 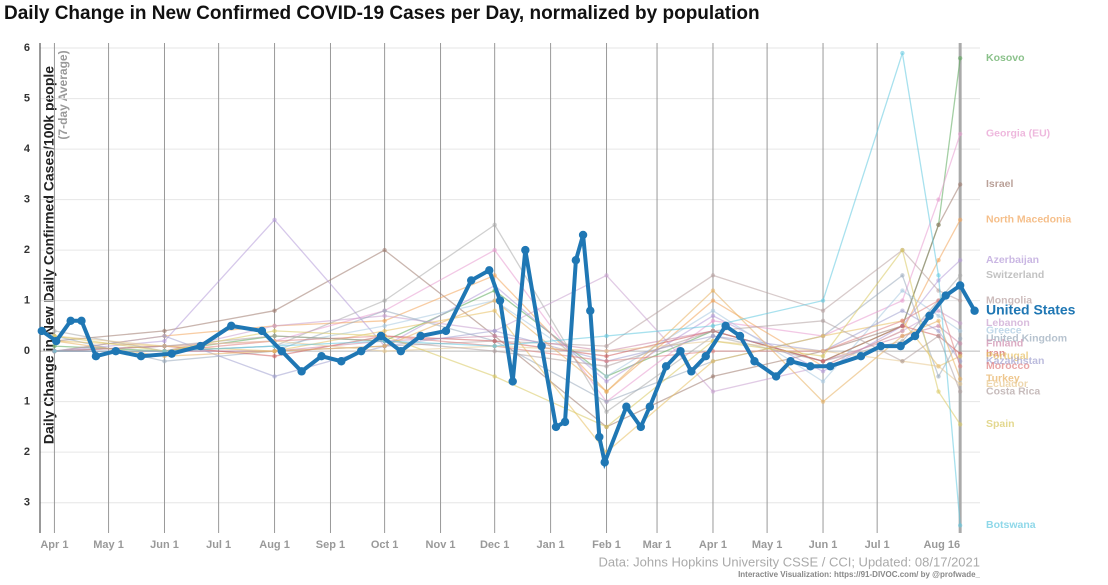 What do you see at coordinates (1005, 58) in the screenshot?
I see `country-label: Kosovo` at bounding box center [1005, 58].